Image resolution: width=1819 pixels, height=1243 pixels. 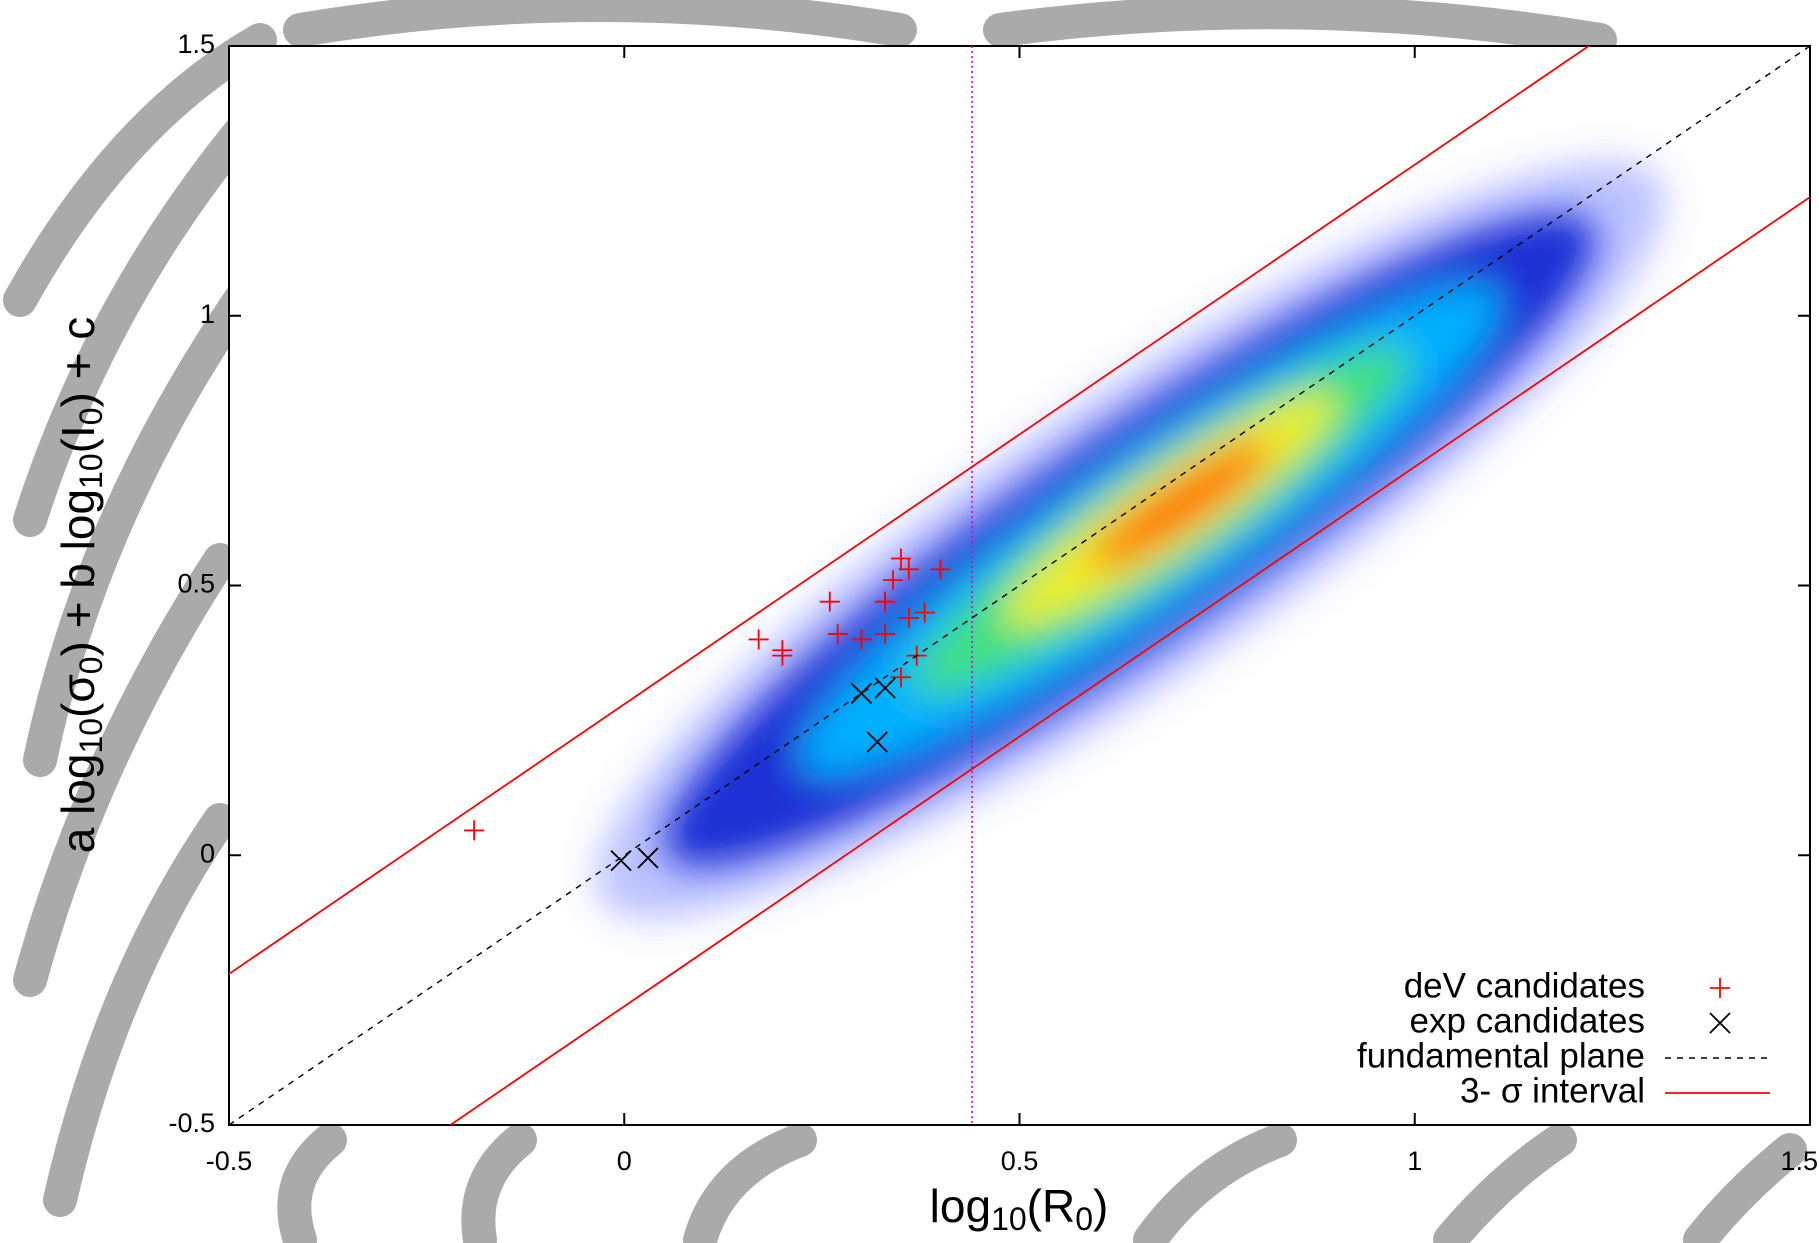 What do you see at coordinates (78, 573) in the screenshot?
I see `label-text: ) + b log` at bounding box center [78, 573].